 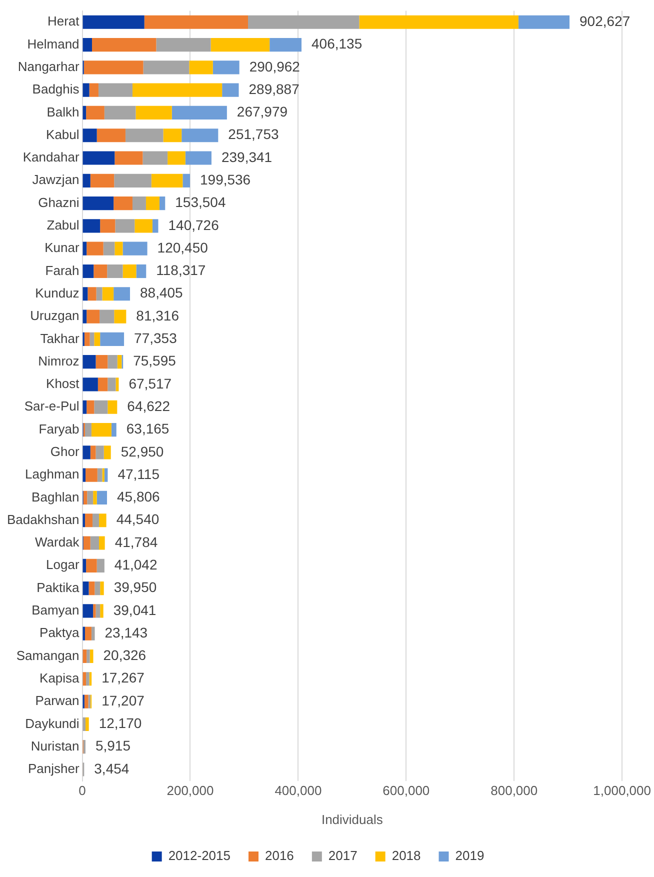 I want to click on total-label: 88,405, so click(x=162, y=292).